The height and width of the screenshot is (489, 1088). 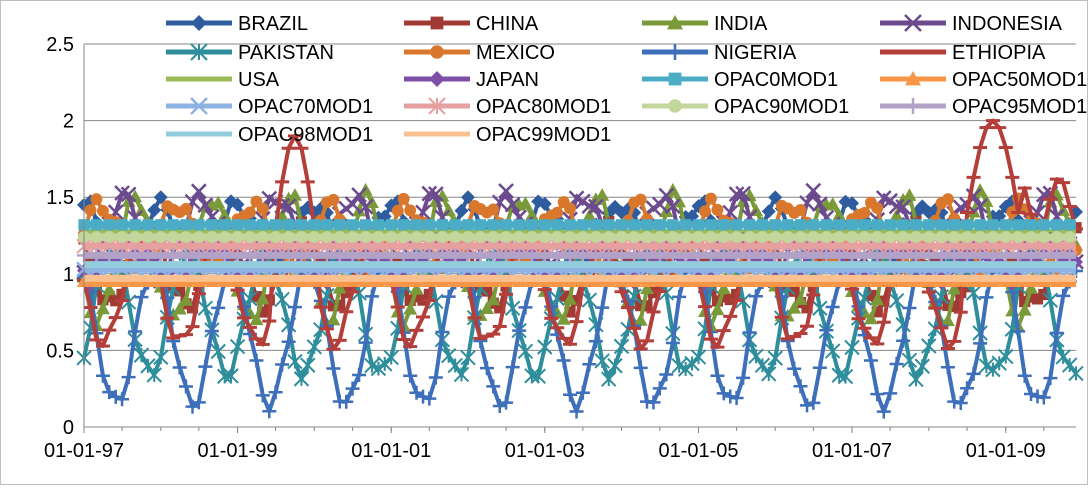 I want to click on x-tick-label: 01-01-07, so click(x=852, y=451).